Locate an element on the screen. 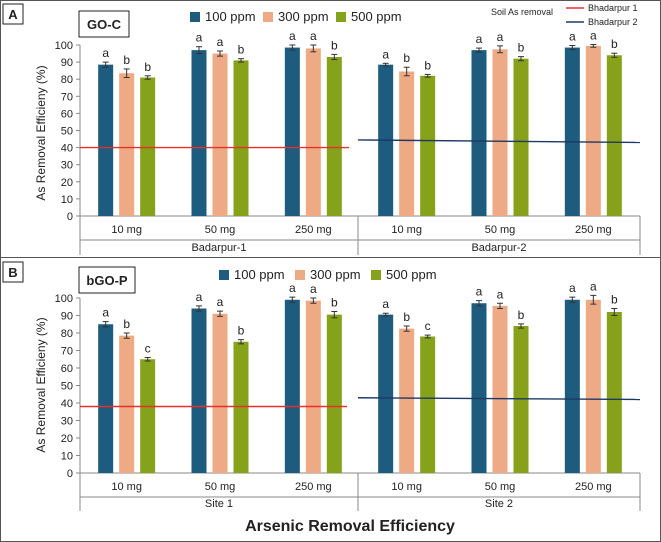 This screenshot has width=661, height=542. y-axis-label-b: As Removal Efficieny (%) is located at coordinates (41, 384).